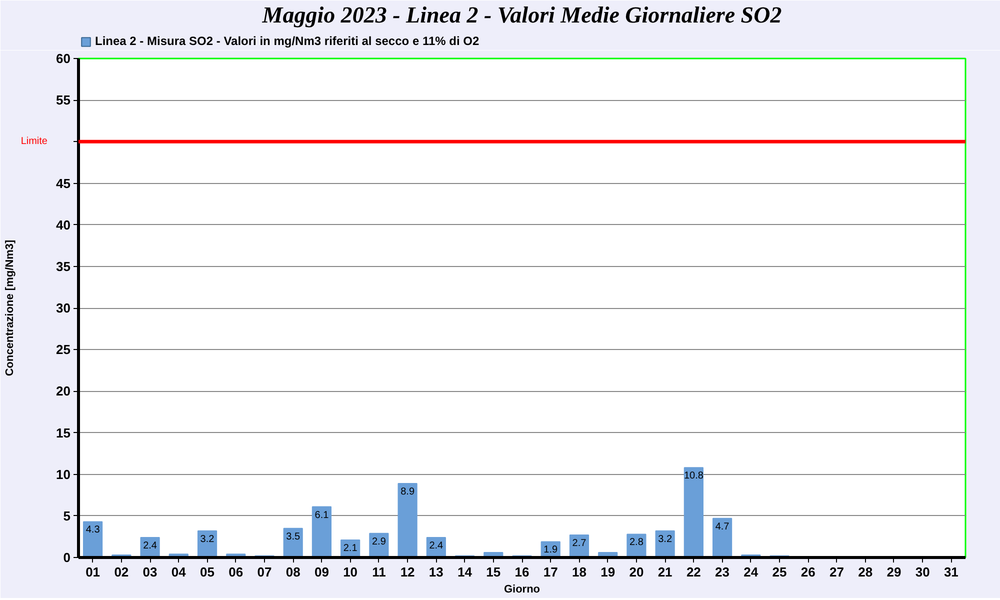 Image resolution: width=1000 pixels, height=600 pixels. I want to click on x-tick-label: 17, so click(550, 572).